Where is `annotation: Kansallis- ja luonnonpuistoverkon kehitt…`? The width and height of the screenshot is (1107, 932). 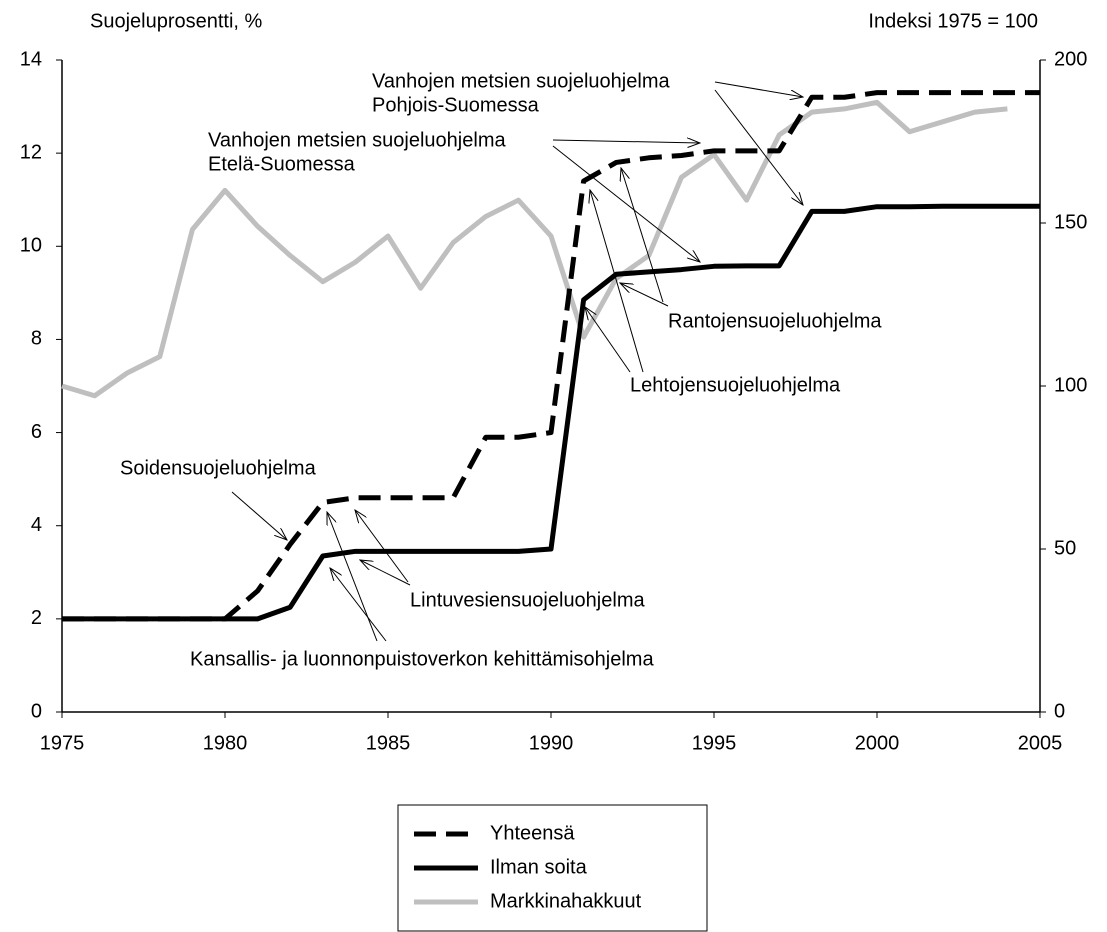
annotation: Kansallis- ja luonnonpuistoverkon kehitt… is located at coordinates (422, 659).